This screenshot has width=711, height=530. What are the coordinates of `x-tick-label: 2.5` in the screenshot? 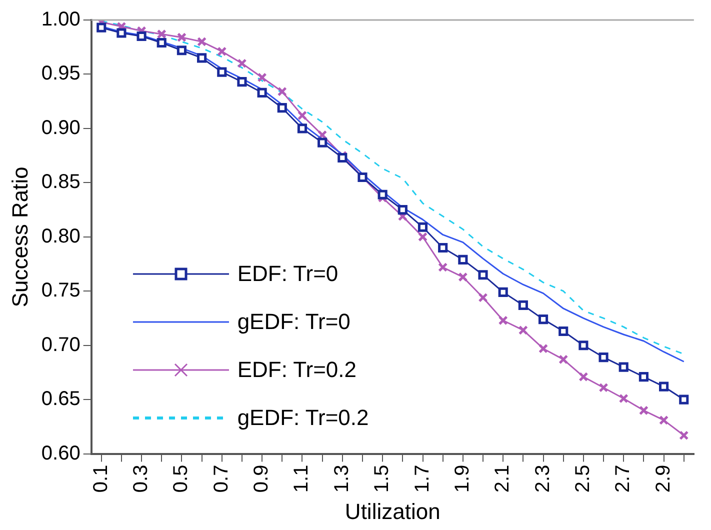 It's located at (583, 478).